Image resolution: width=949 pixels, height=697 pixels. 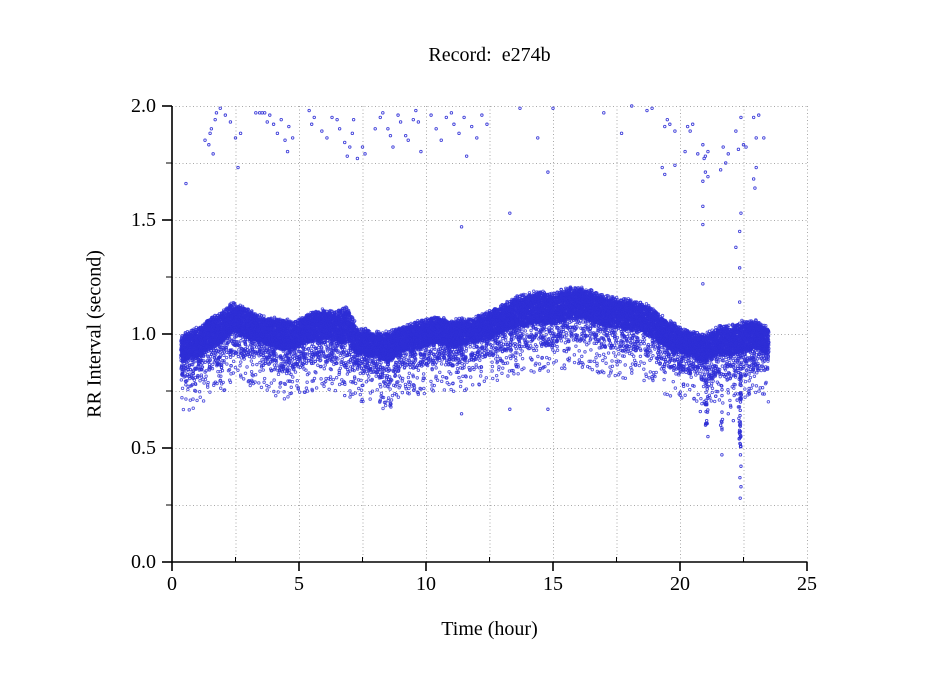 I want to click on y-tick-label: 0.0, so click(x=143, y=562).